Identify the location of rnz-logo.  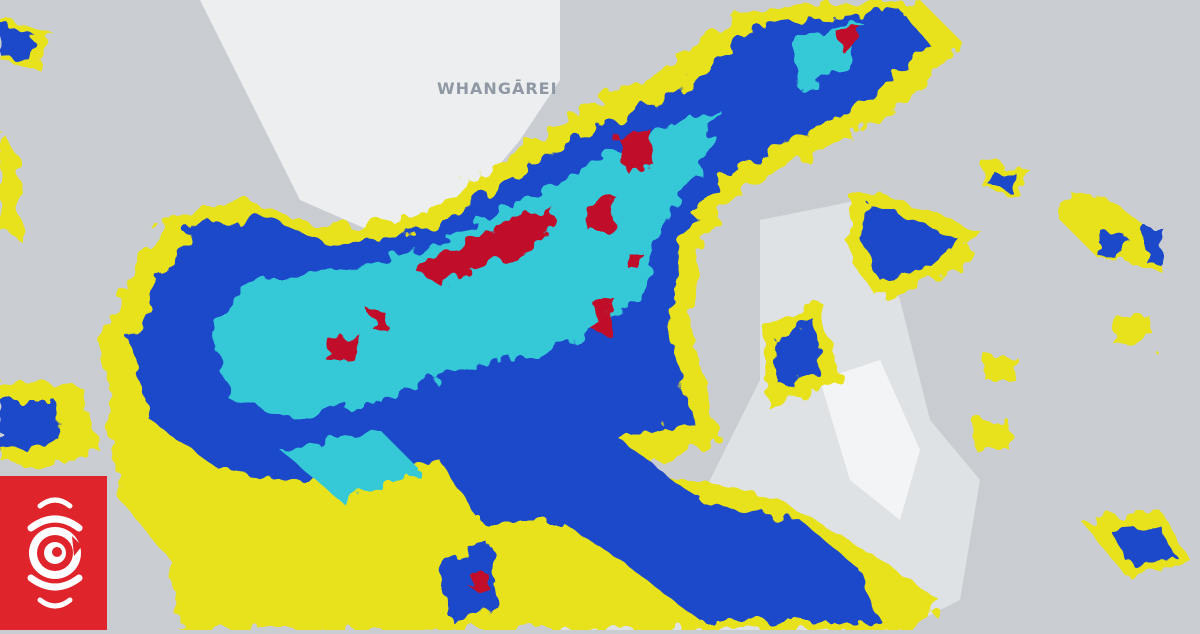
(53, 553).